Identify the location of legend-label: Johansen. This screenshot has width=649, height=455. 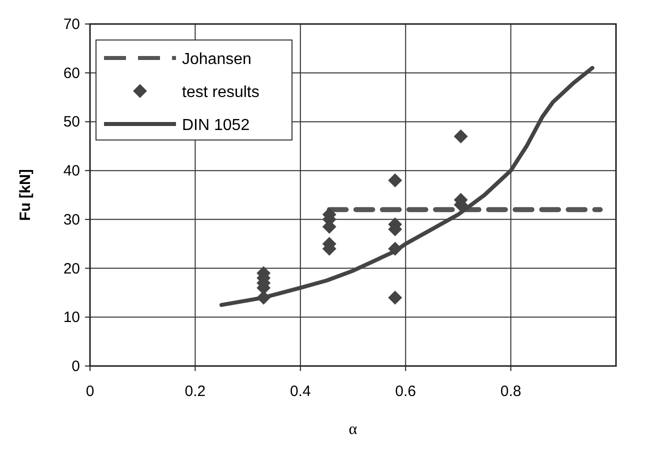
(217, 59).